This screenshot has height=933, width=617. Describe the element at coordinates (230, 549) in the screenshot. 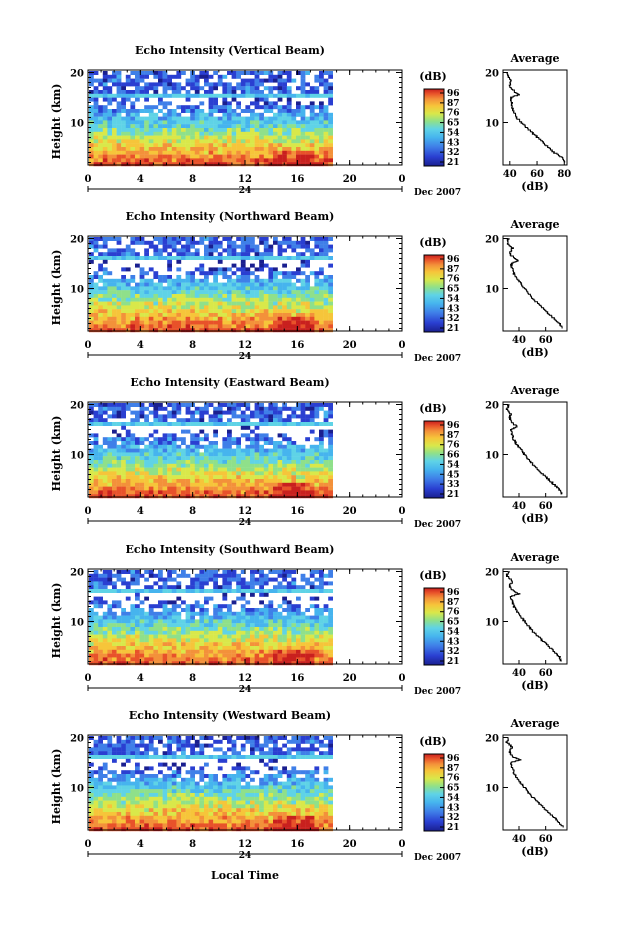

I see `chart-title: Echo Intensity (Southward Beam)` at that location.